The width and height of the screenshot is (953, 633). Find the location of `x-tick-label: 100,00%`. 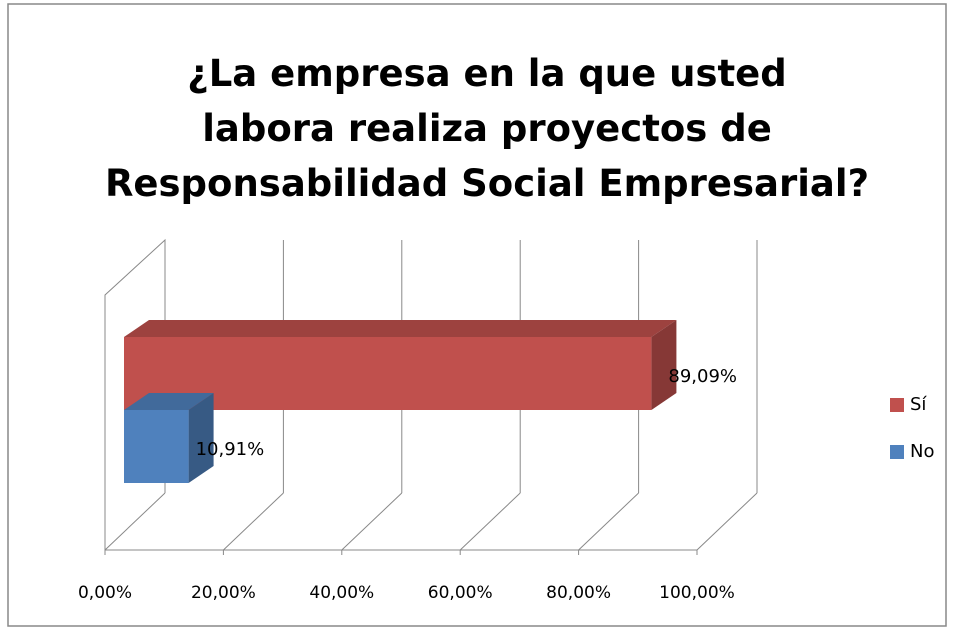

x-tick-label: 100,00% is located at coordinates (697, 593).